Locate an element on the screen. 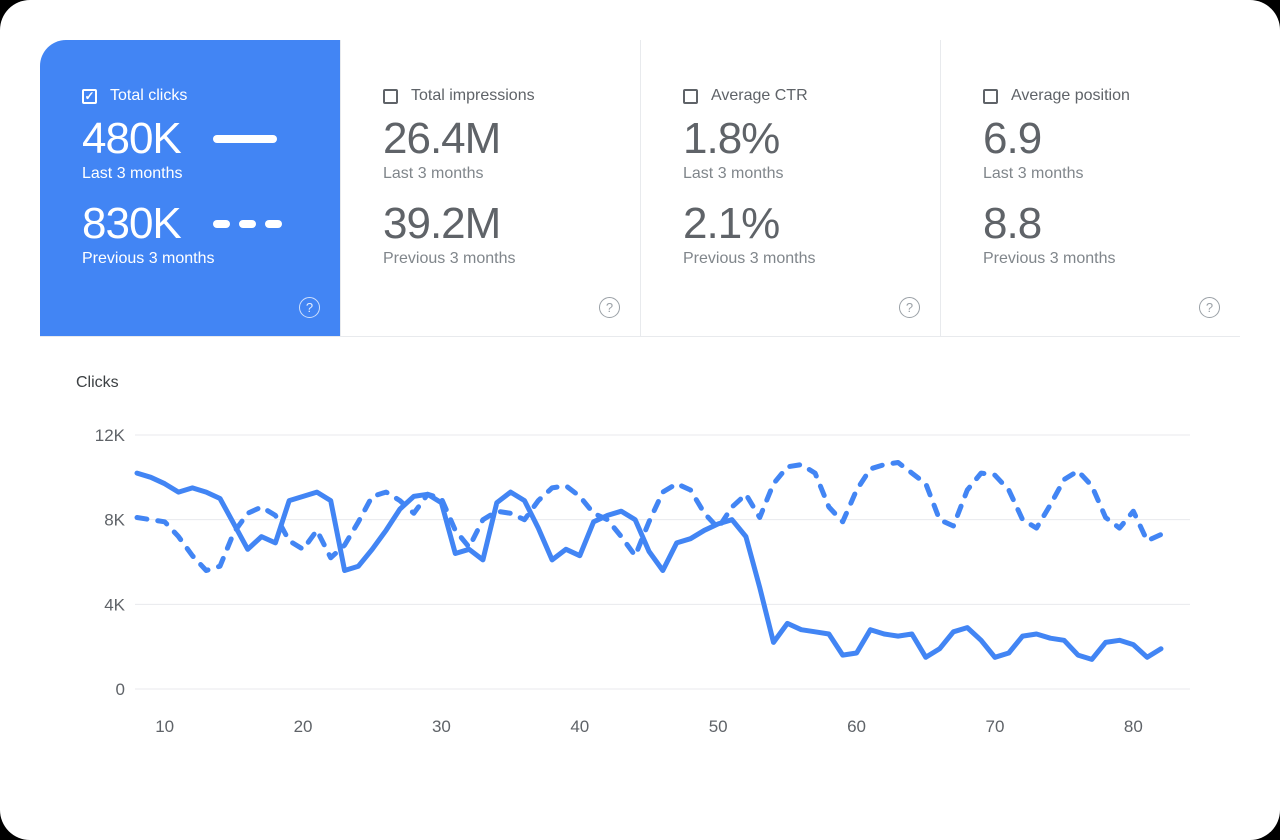 The image size is (1280, 840). svg-text: 8K is located at coordinates (114, 520).